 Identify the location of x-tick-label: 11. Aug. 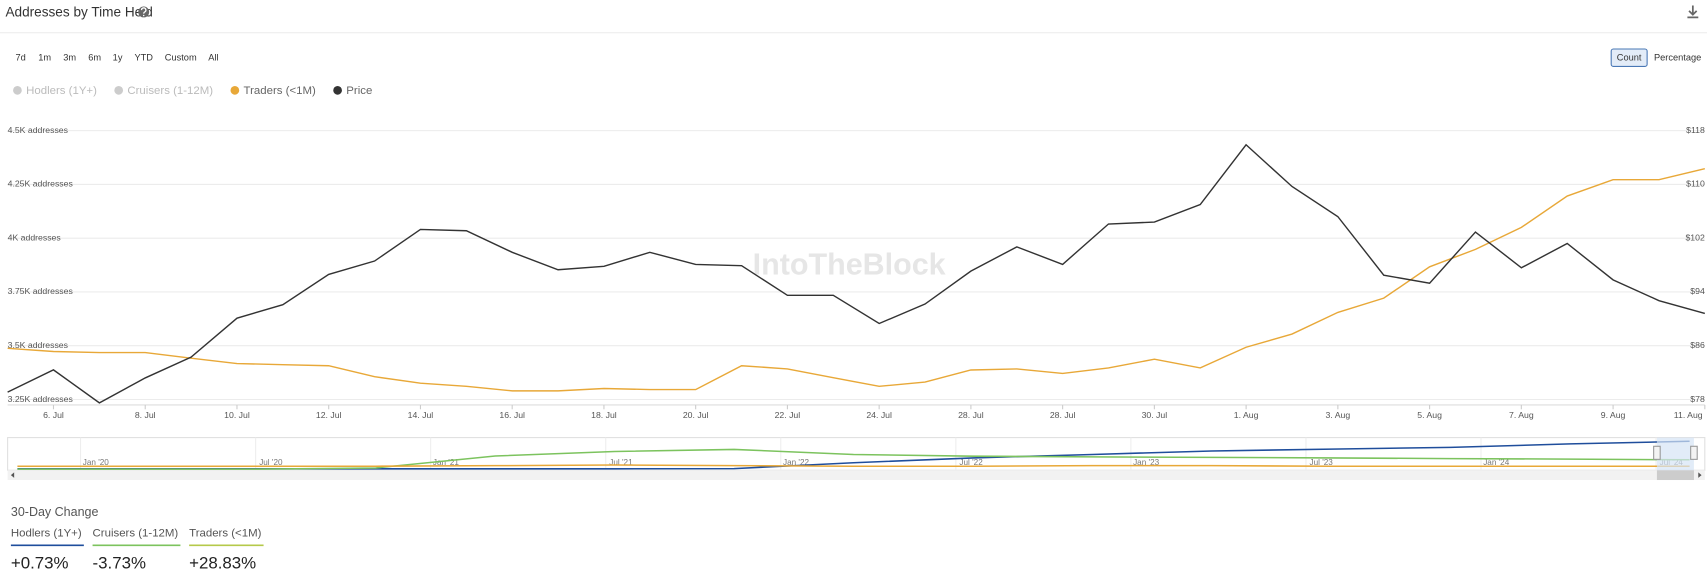
(1688, 415).